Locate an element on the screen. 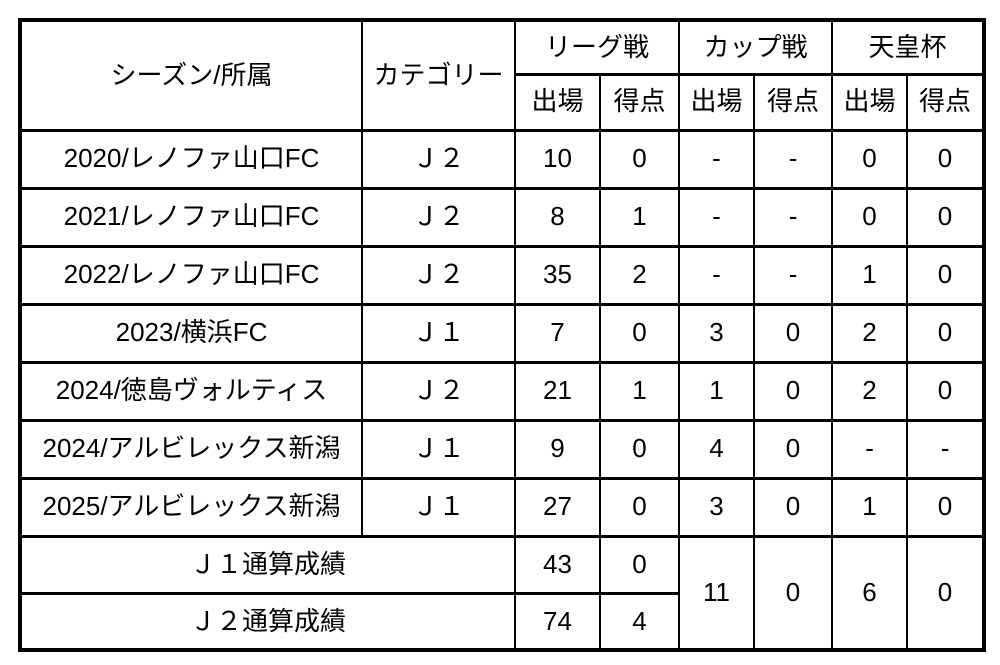 This screenshot has height=665, width=1000. table-row: 2021/レノファ山口FC Ｊ２ 8 1 - - 0 0 is located at coordinates (502, 217).